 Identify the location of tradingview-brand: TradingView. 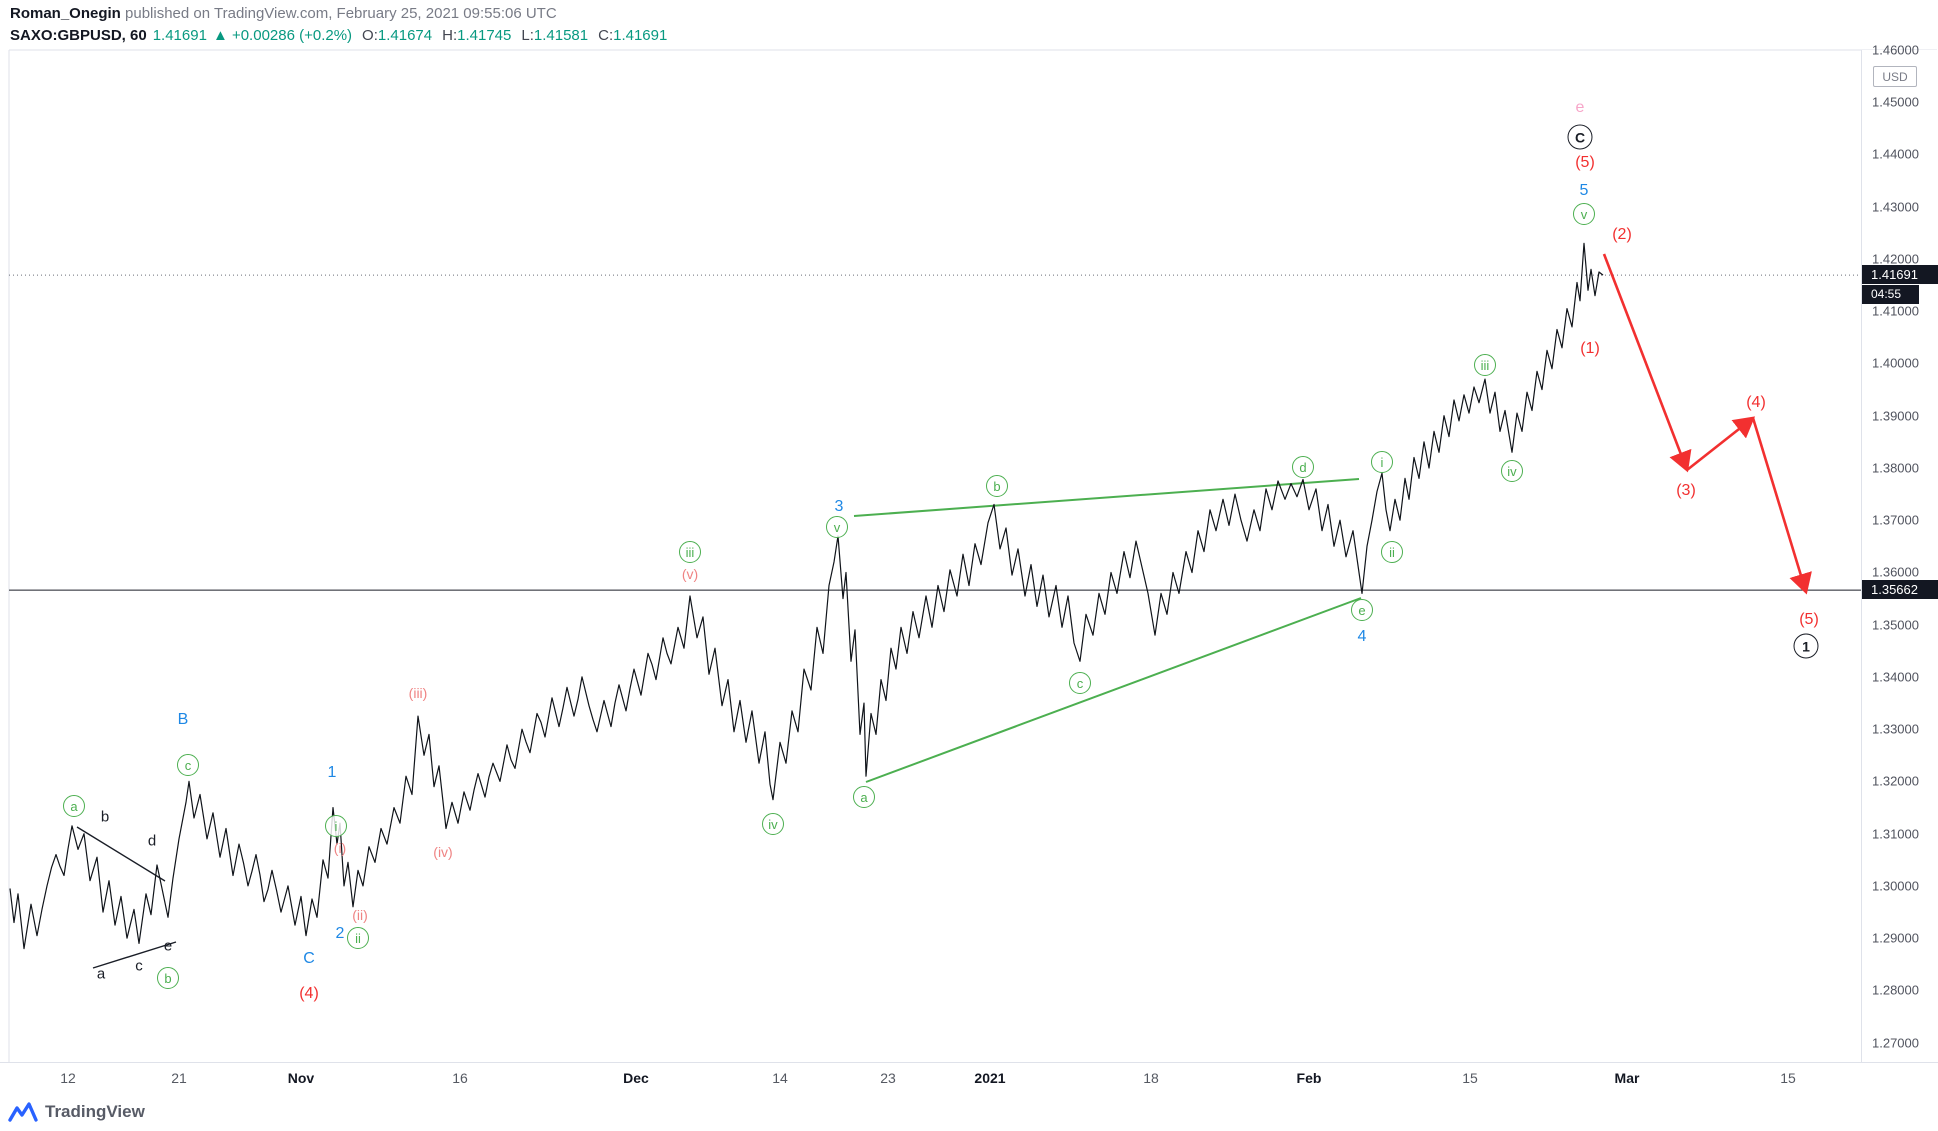
(95, 1111).